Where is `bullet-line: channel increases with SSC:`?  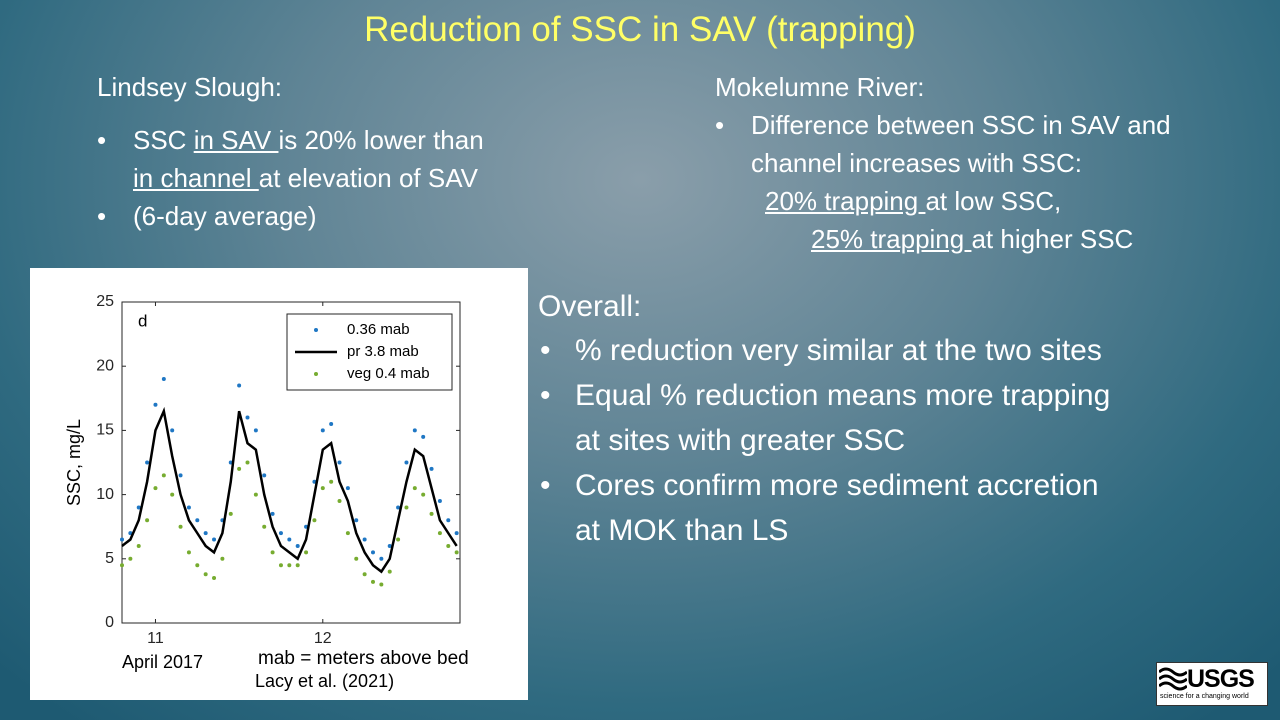 bullet-line: channel increases with SSC: is located at coordinates (916, 163).